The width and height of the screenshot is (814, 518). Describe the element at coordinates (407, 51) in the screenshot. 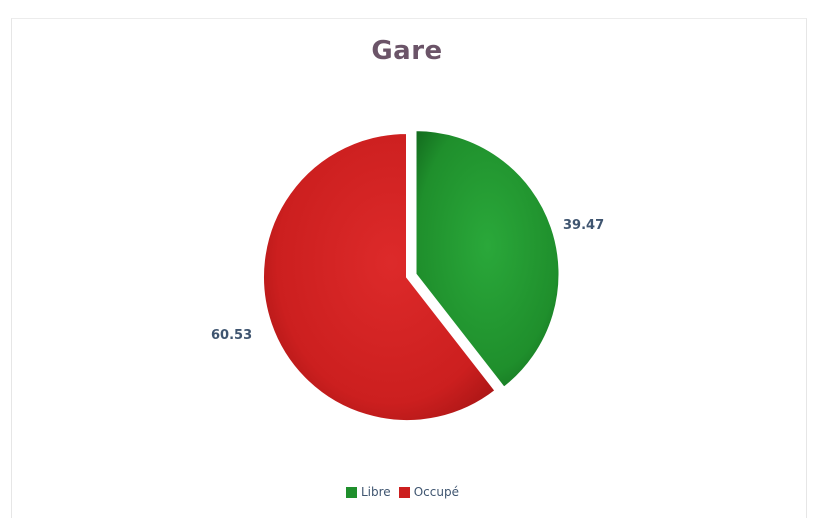

I see `chart-title: Gare` at that location.